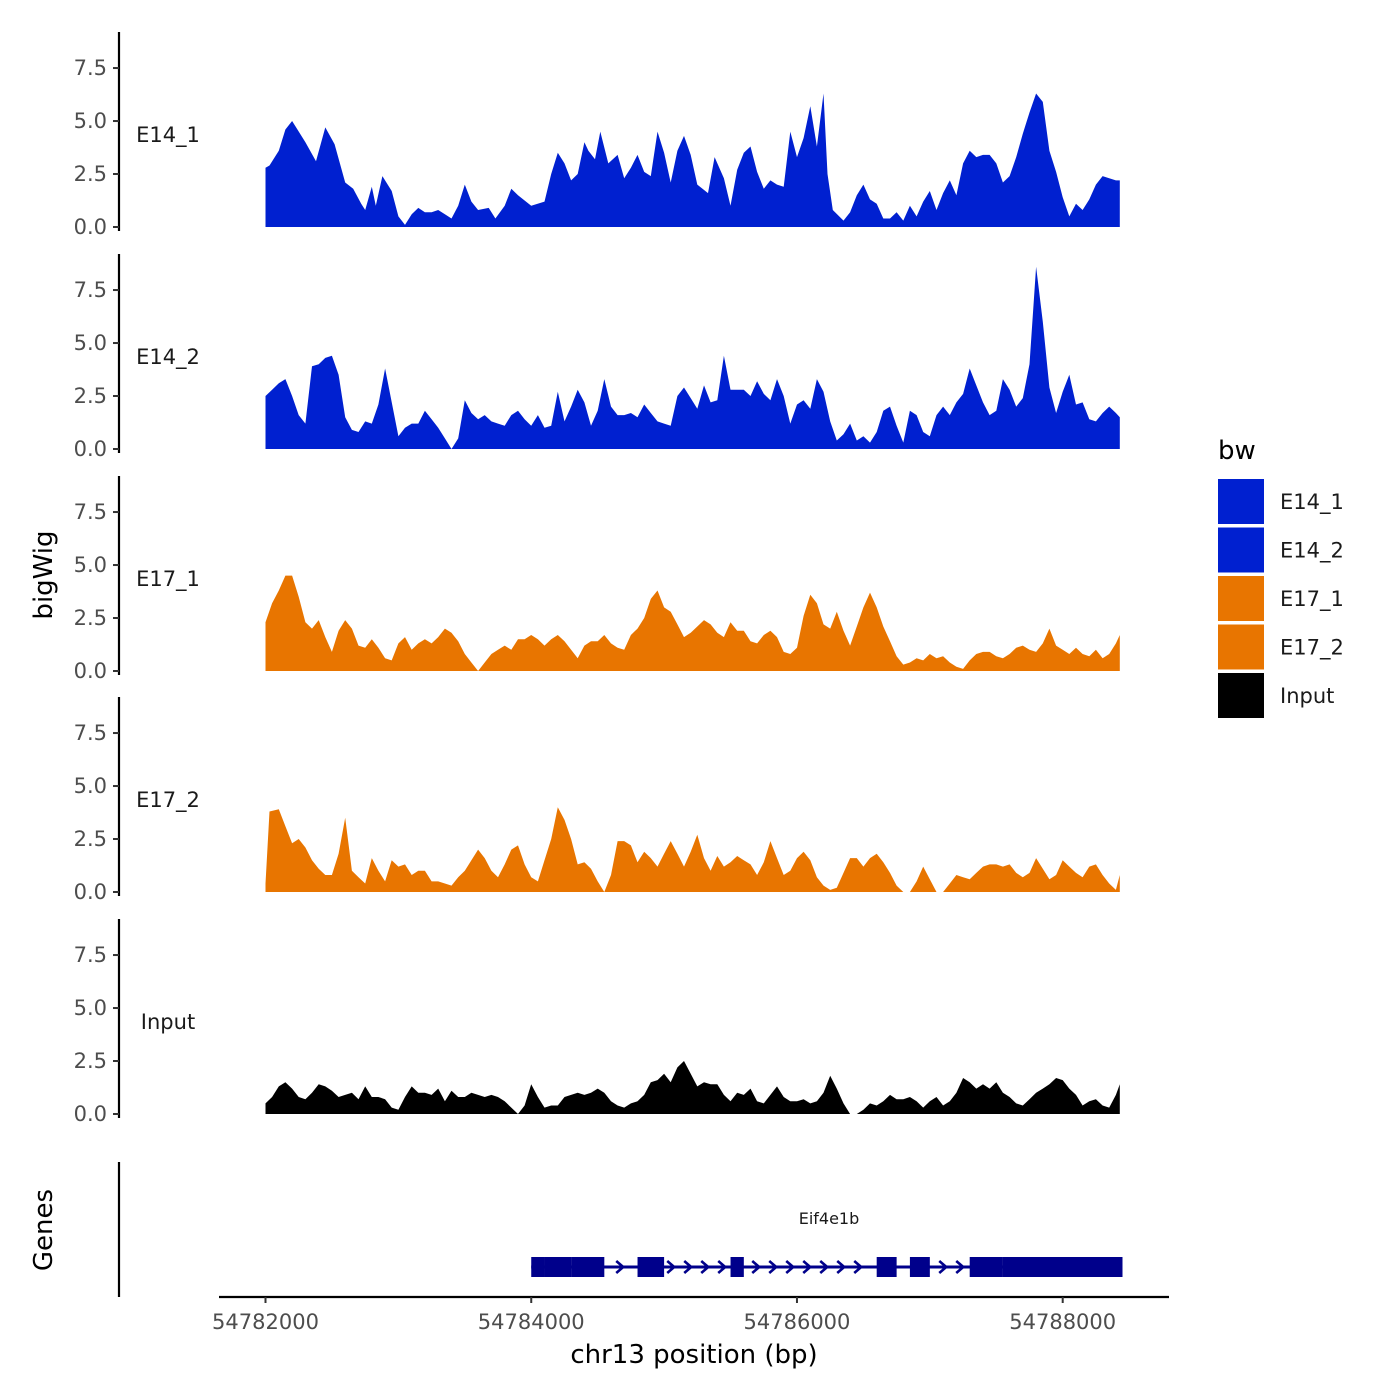 Image resolution: width=1400 pixels, height=1400 pixels. What do you see at coordinates (797, 1322) in the screenshot?
I see `x-tick-label: 54786000` at bounding box center [797, 1322].